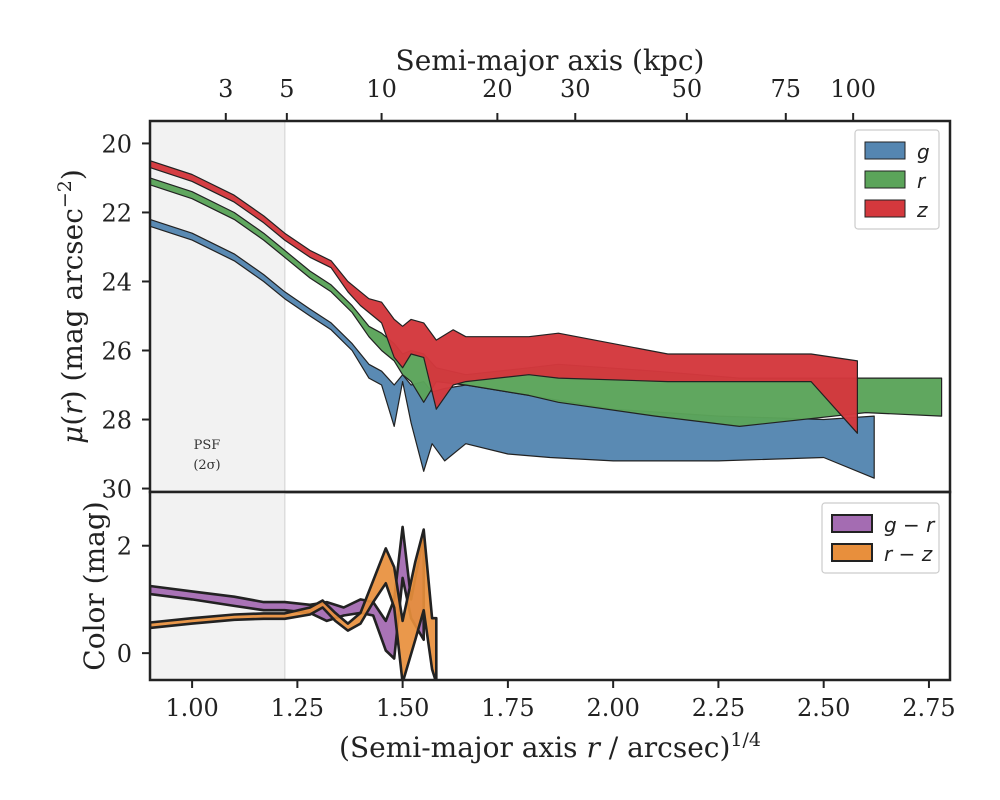  What do you see at coordinates (206, 465) in the screenshot?
I see `psf-sigma-label: (2σ)` at bounding box center [206, 465].